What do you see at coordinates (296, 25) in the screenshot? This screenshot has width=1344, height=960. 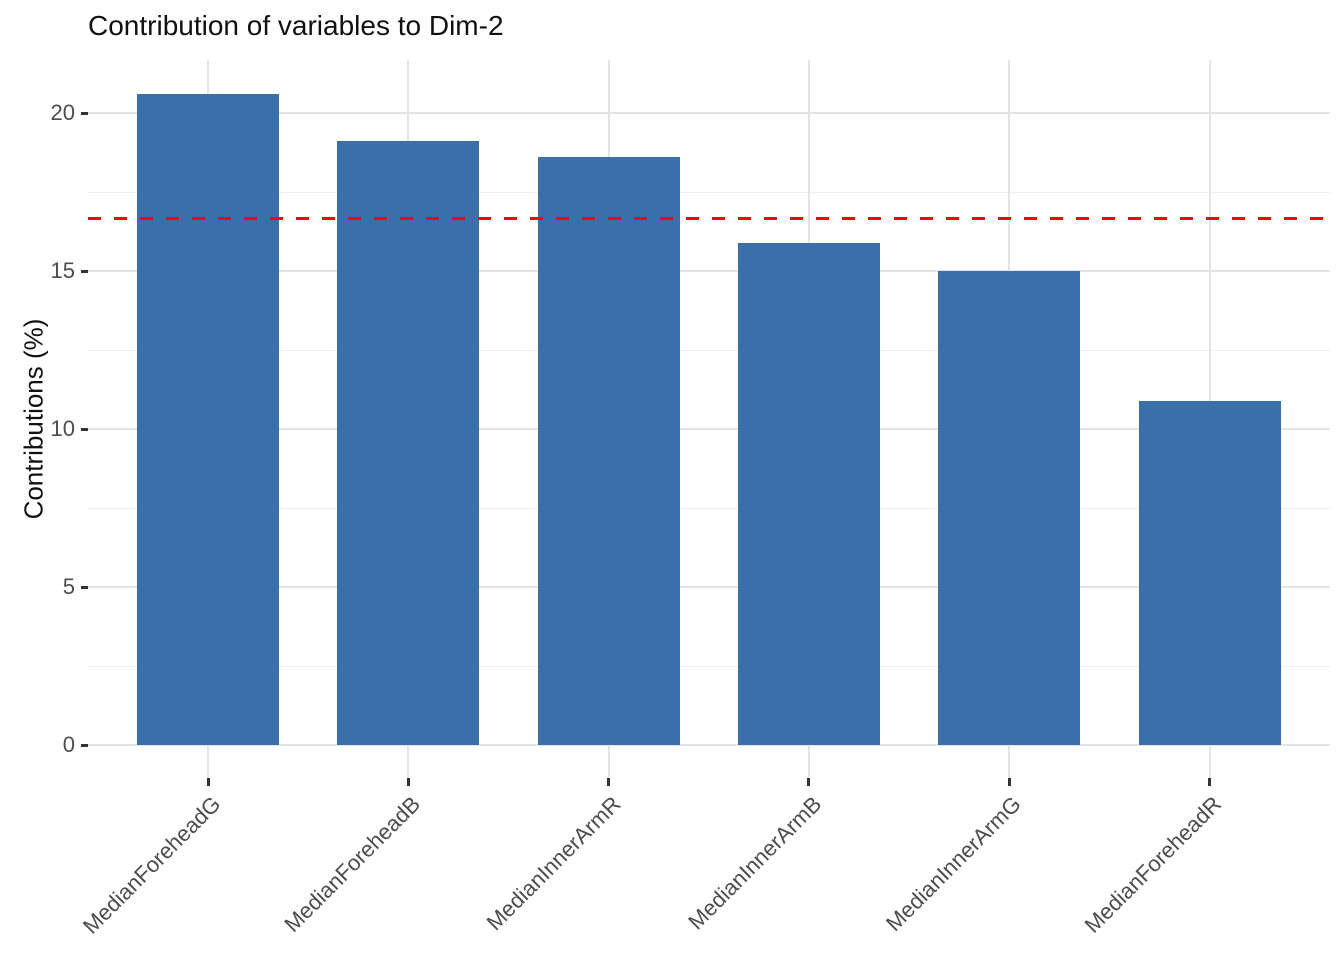 I see `chart-title: Contribution of variables to Dim-2` at bounding box center [296, 25].